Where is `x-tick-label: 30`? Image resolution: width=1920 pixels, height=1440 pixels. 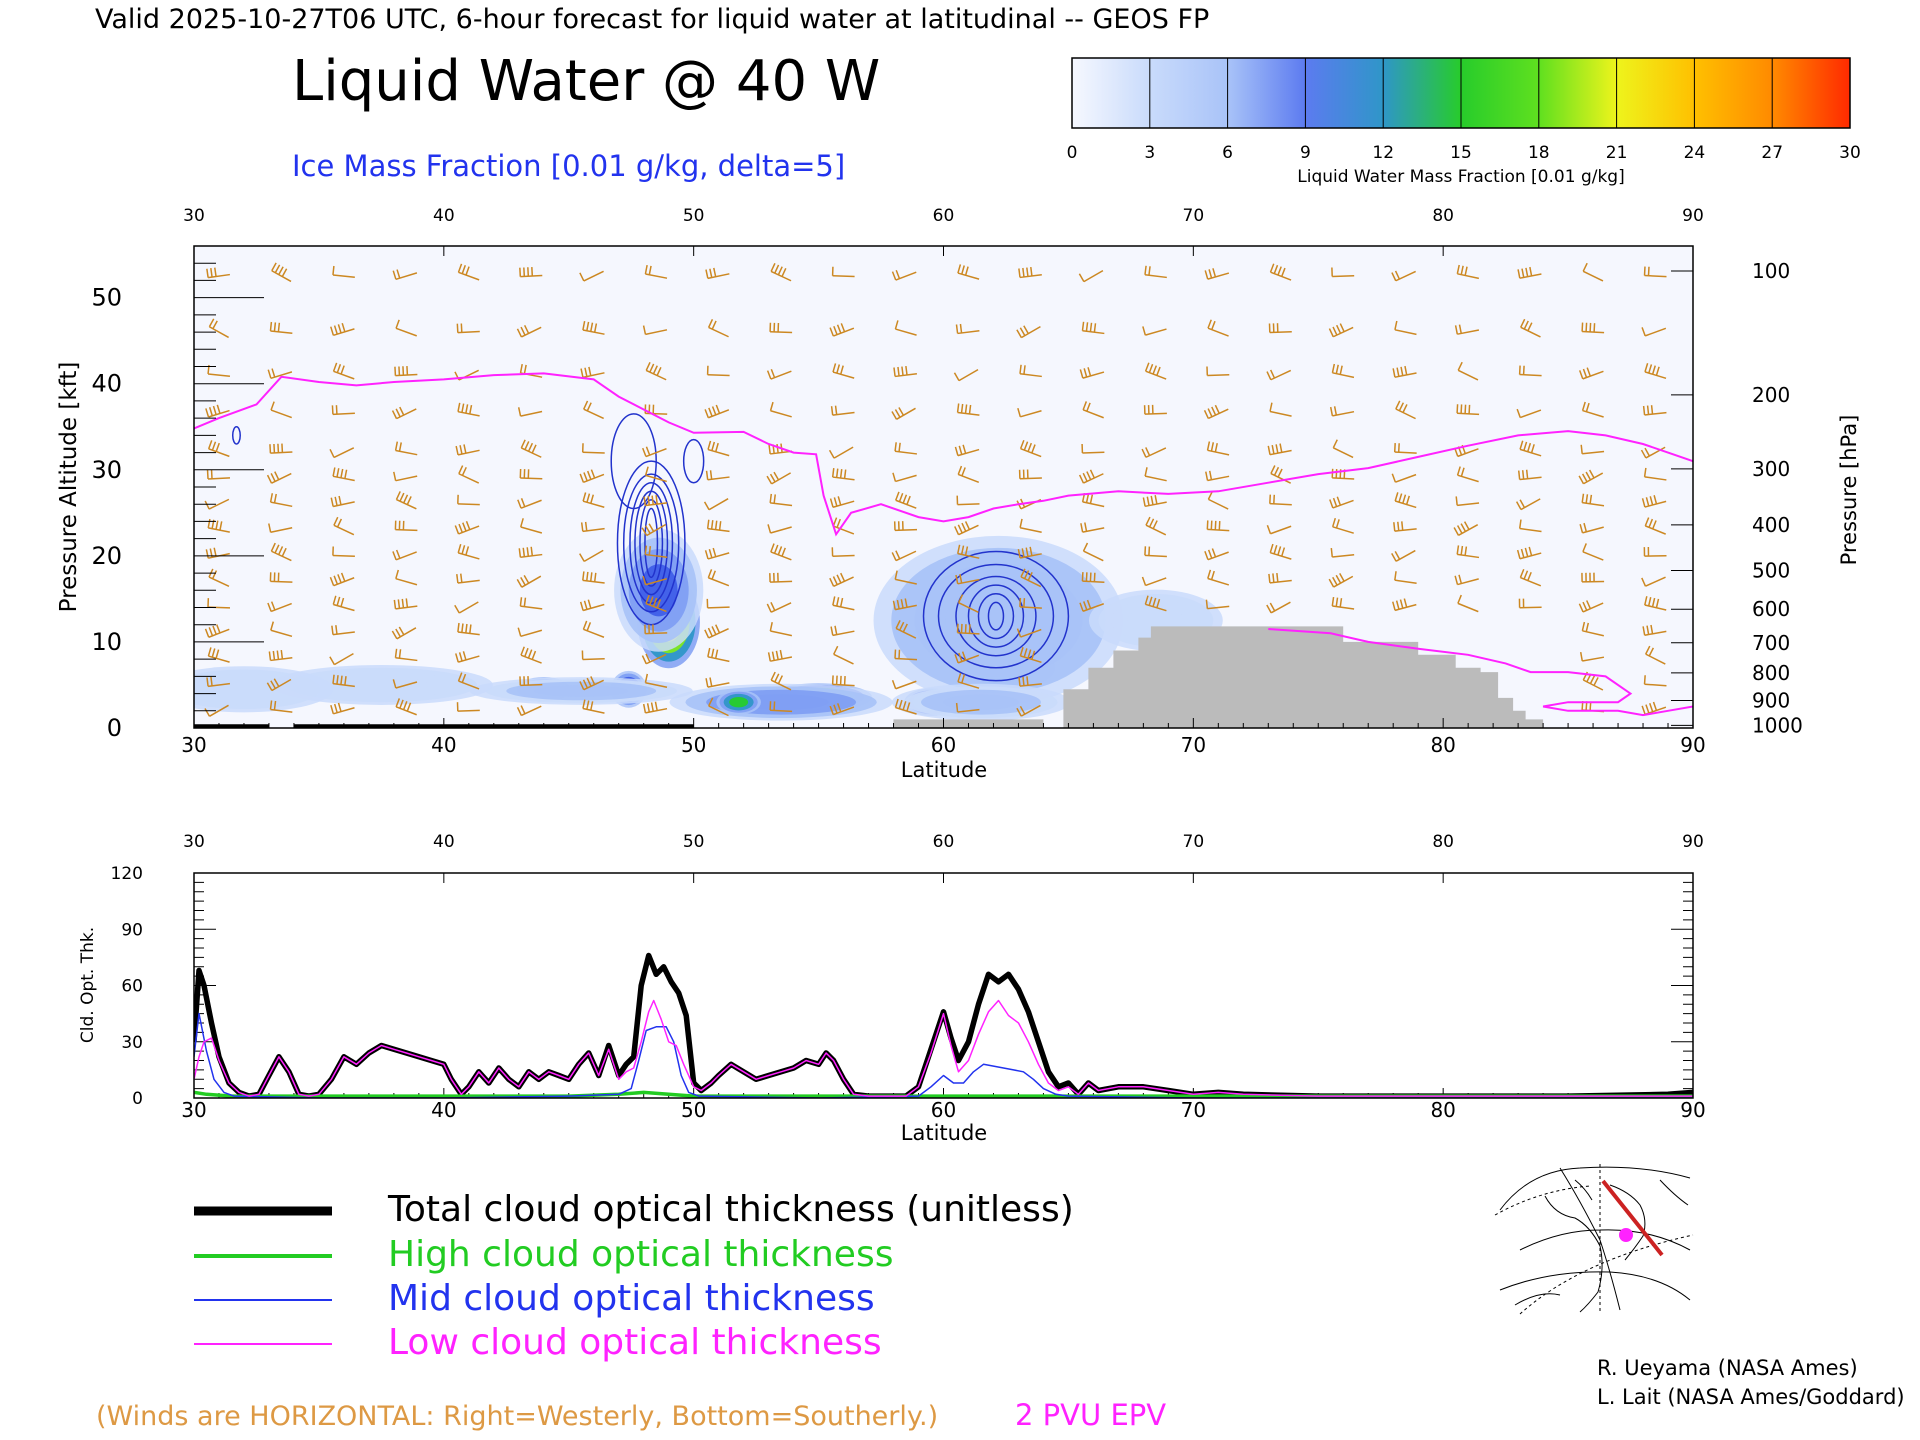
x-tick-label: 30 is located at coordinates (193, 745).